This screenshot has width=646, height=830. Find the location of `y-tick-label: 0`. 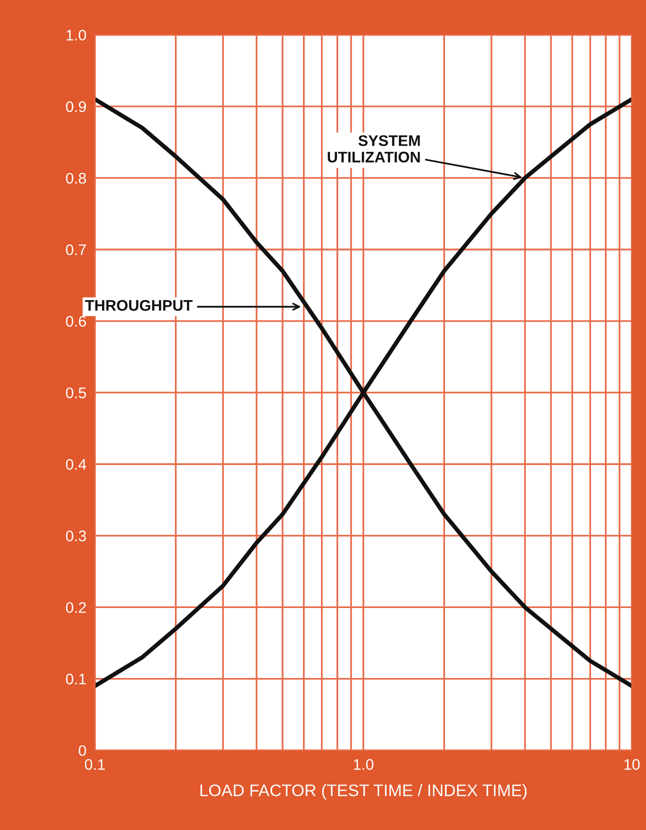

y-tick-label: 0 is located at coordinates (82, 750).